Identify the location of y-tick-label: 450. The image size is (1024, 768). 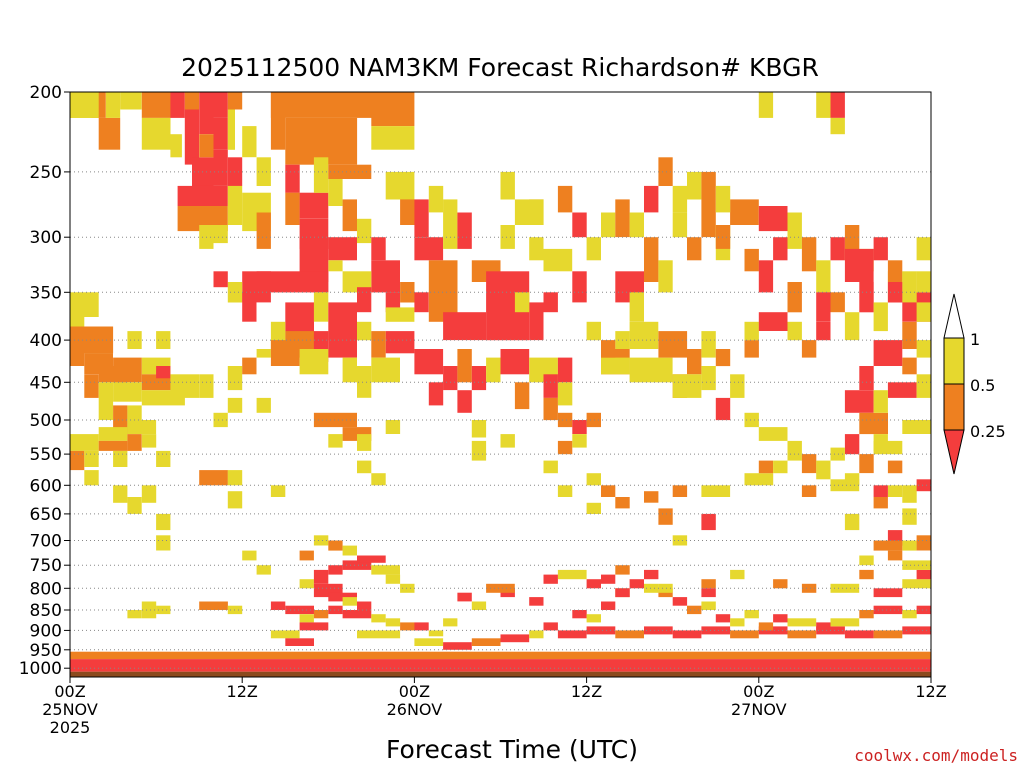
(46, 383).